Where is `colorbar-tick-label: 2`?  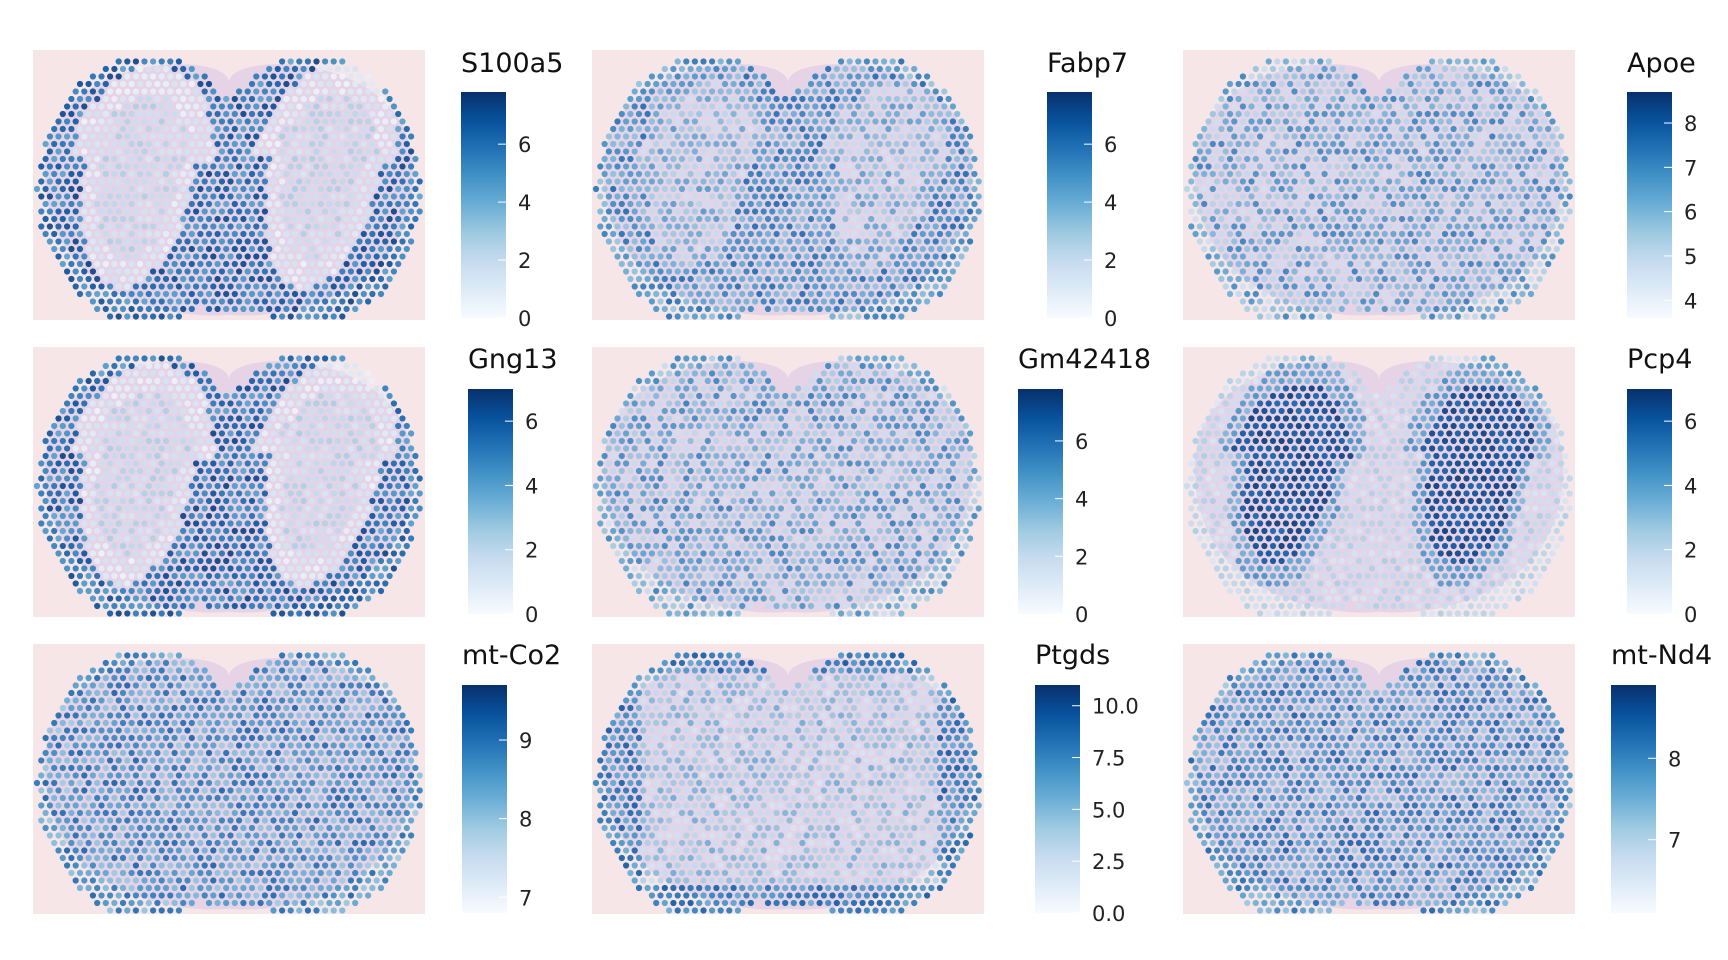 colorbar-tick-label: 2 is located at coordinates (524, 261).